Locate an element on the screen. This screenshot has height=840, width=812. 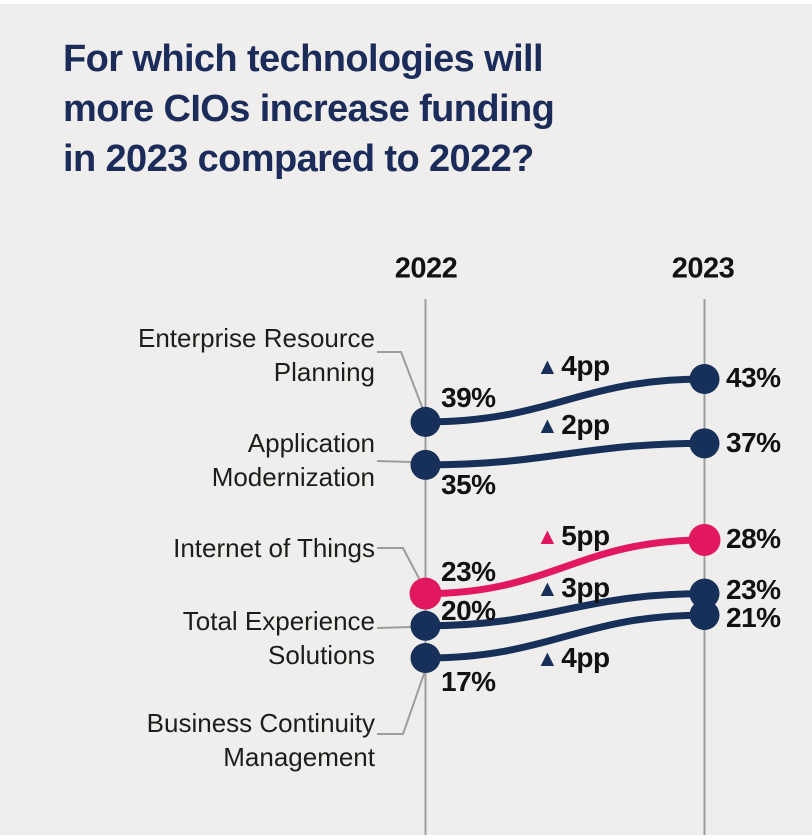
value-label-2023-total-experience-solutions: 23% is located at coordinates (753, 589).